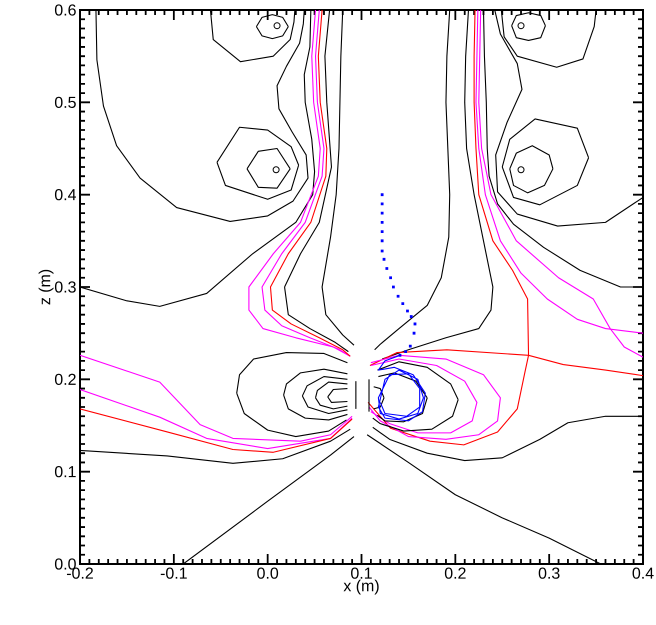 Image resolution: width=656 pixels, height=625 pixels. Describe the element at coordinates (65, 102) in the screenshot. I see `y-tick-label: 0.5` at that location.